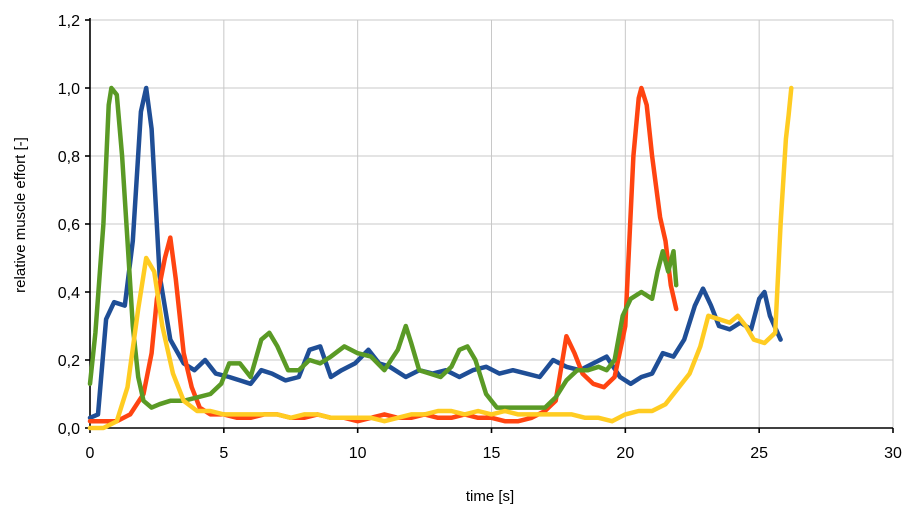 Image resolution: width=909 pixels, height=510 pixels. What do you see at coordinates (492, 453) in the screenshot?
I see `x-tick-label: 15` at bounding box center [492, 453].